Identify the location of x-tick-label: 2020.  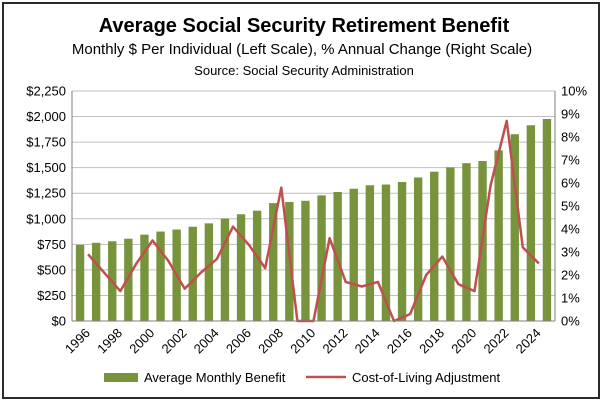
(463, 340).